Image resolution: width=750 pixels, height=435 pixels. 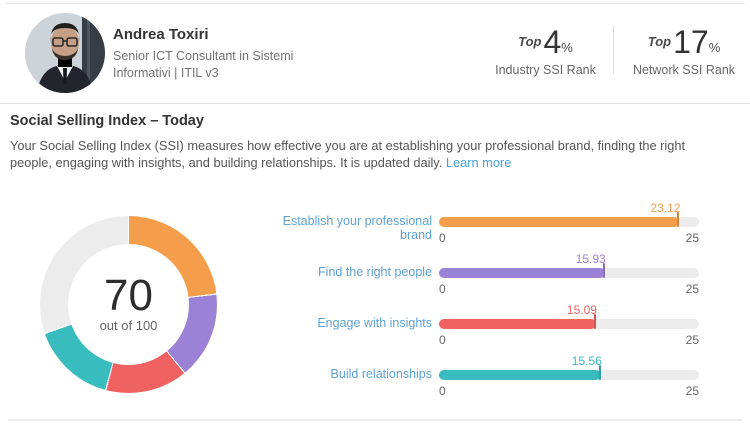 What do you see at coordinates (518, 316) in the screenshot?
I see `bar-fill: 15.09` at bounding box center [518, 316].